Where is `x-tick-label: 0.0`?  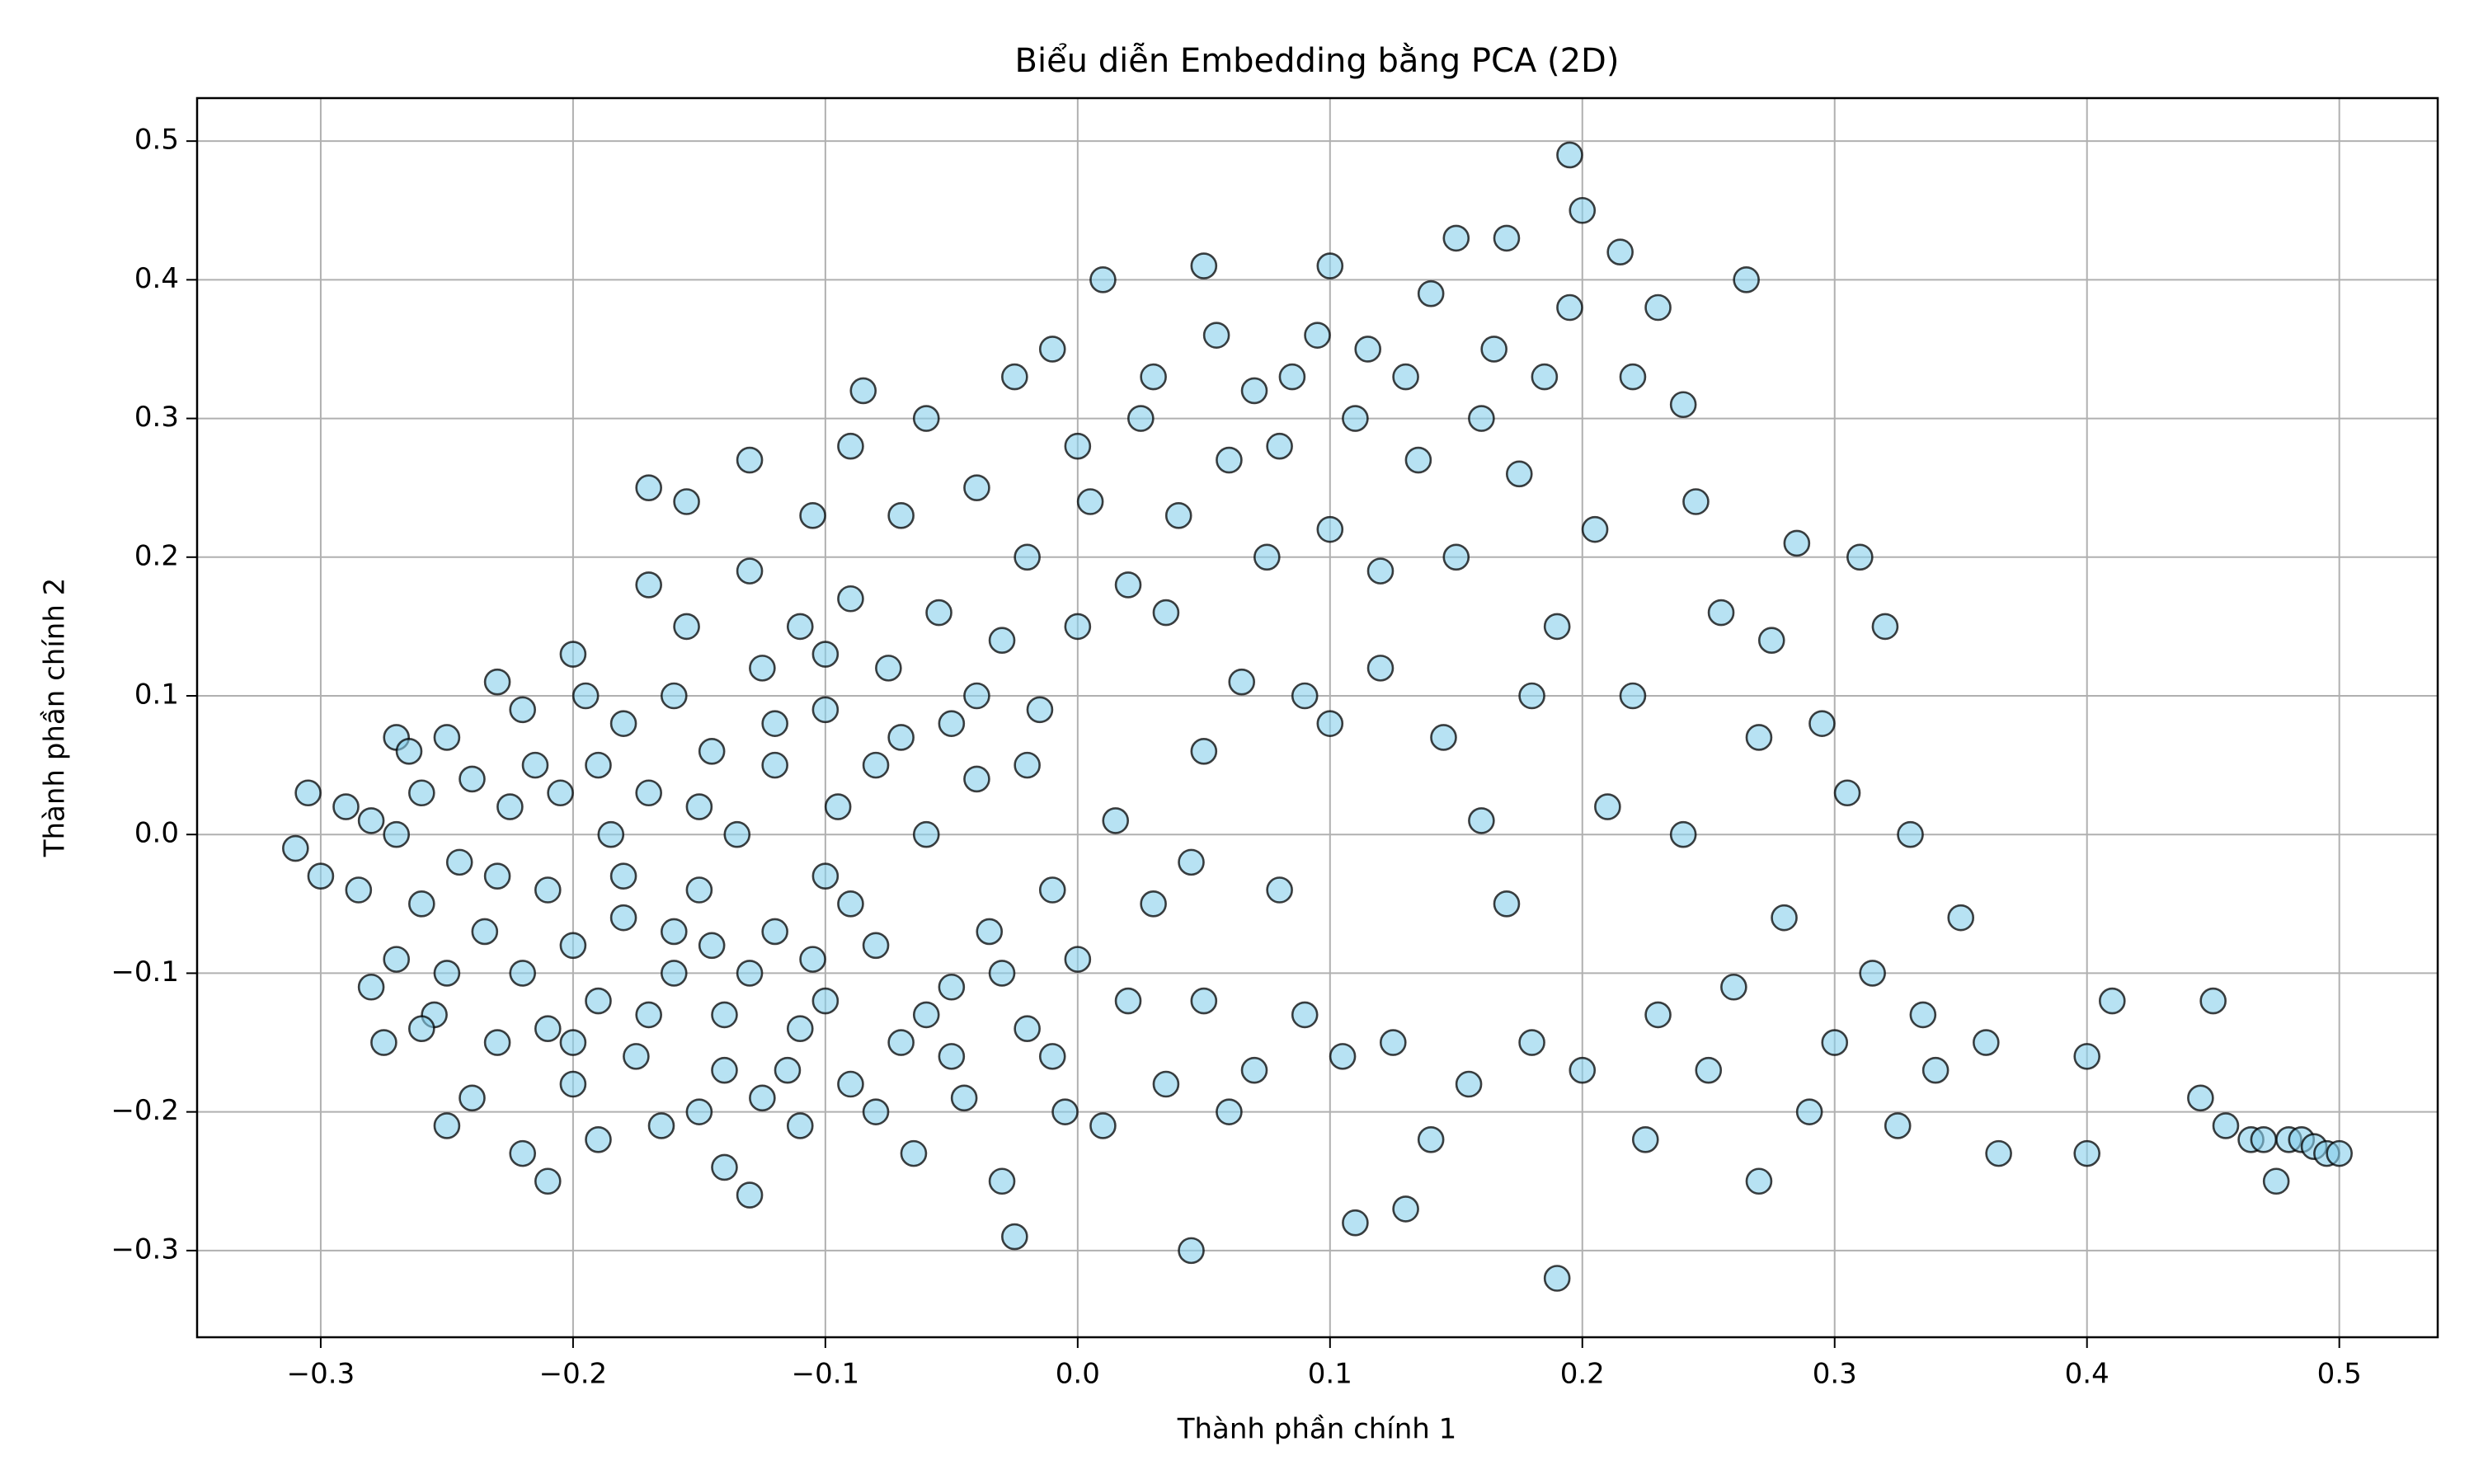
x-tick-label: 0.0 is located at coordinates (1078, 1374).